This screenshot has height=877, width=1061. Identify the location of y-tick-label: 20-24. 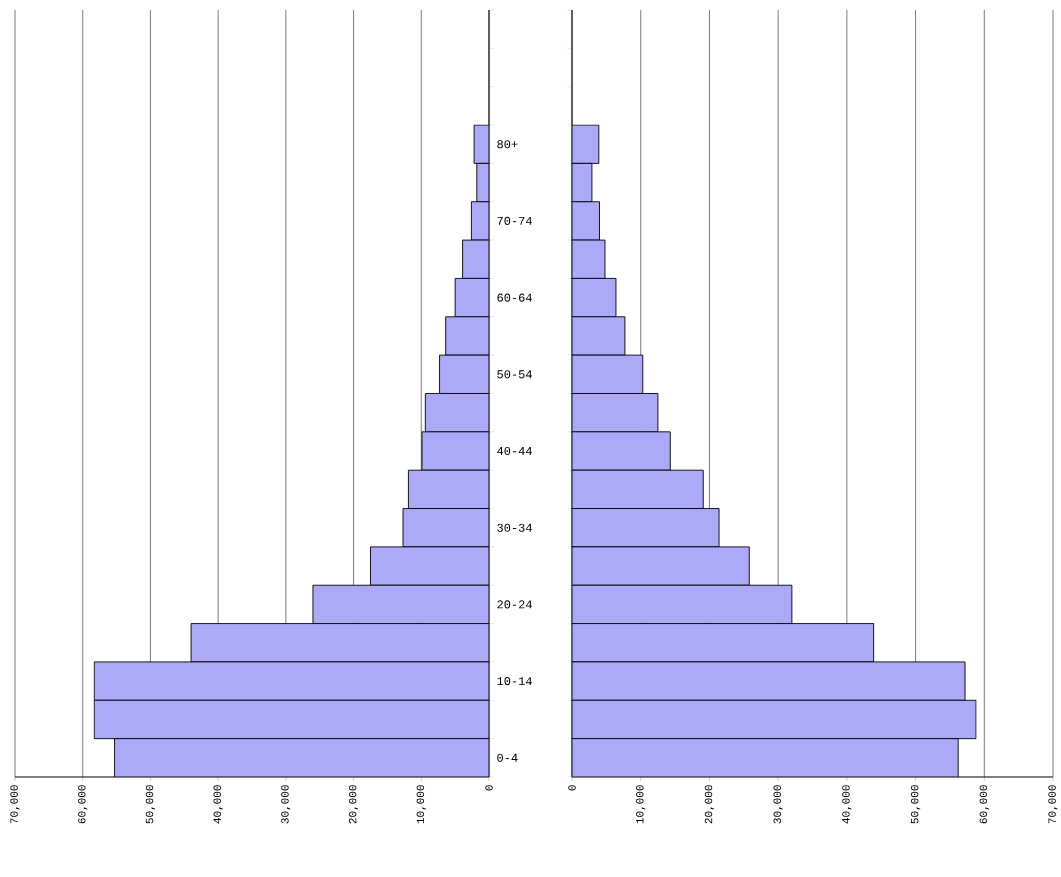
(514, 604).